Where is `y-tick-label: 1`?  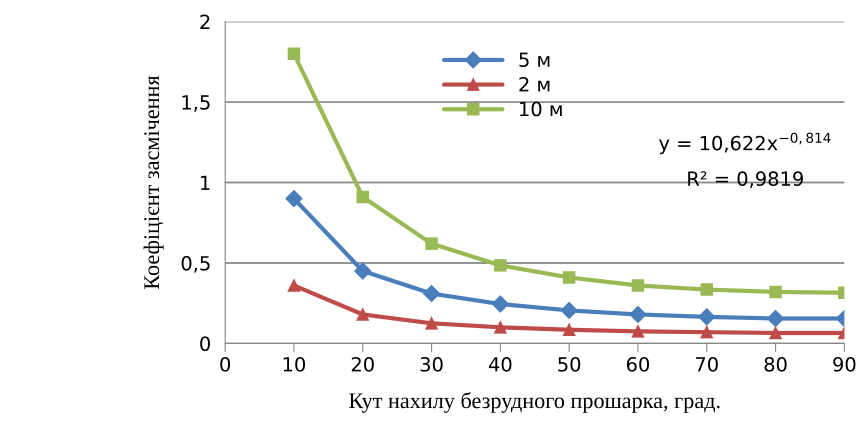
y-tick-label: 1 is located at coordinates (205, 183).